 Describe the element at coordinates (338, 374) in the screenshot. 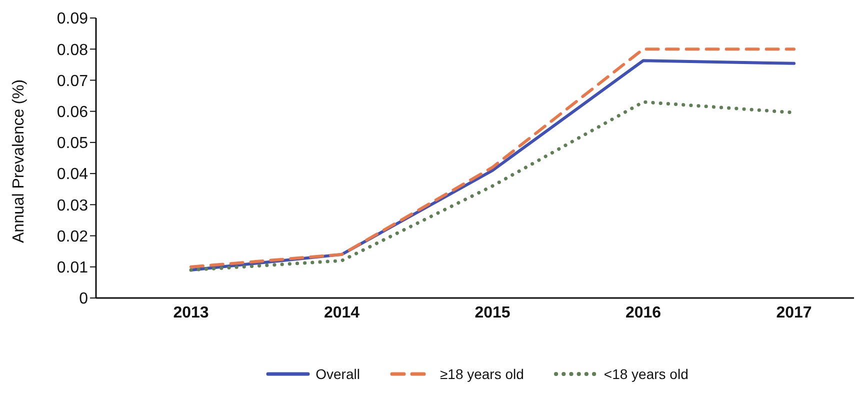

I see `legend-label: Overall` at that location.